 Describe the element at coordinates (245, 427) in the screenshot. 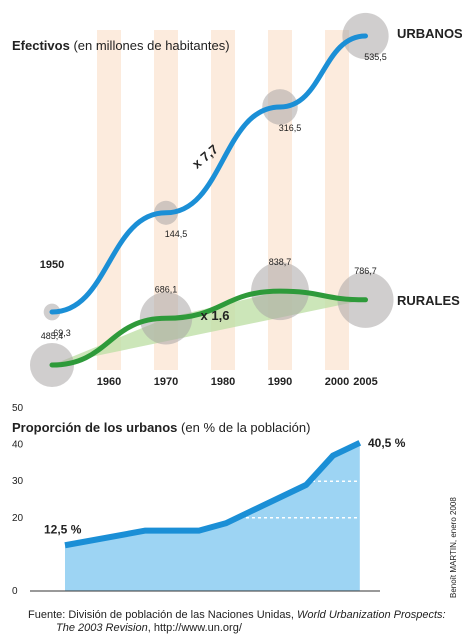

I see `subtitle: (en % de la población)` at that location.